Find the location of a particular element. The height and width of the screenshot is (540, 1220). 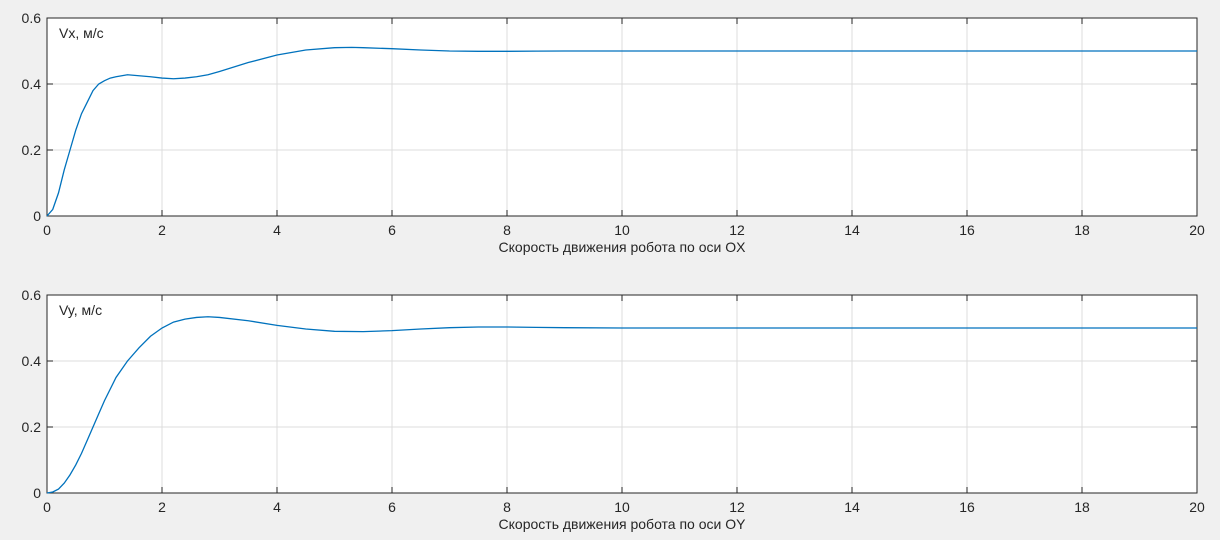

series-annotation: Vx, м/с is located at coordinates (81, 33).